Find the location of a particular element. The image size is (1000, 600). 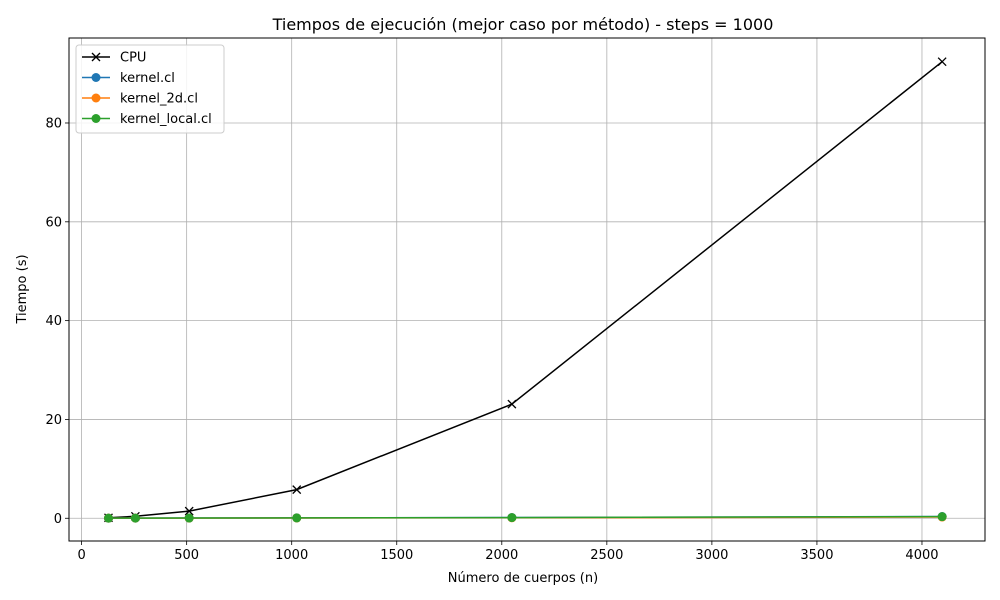

legend-label: kernel_2d.cl is located at coordinates (159, 99).